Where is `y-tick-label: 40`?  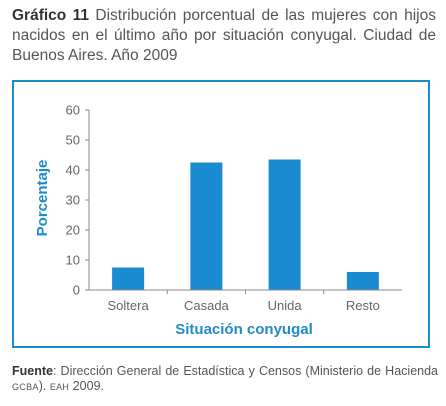
y-tick-label: 40 is located at coordinates (73, 170).